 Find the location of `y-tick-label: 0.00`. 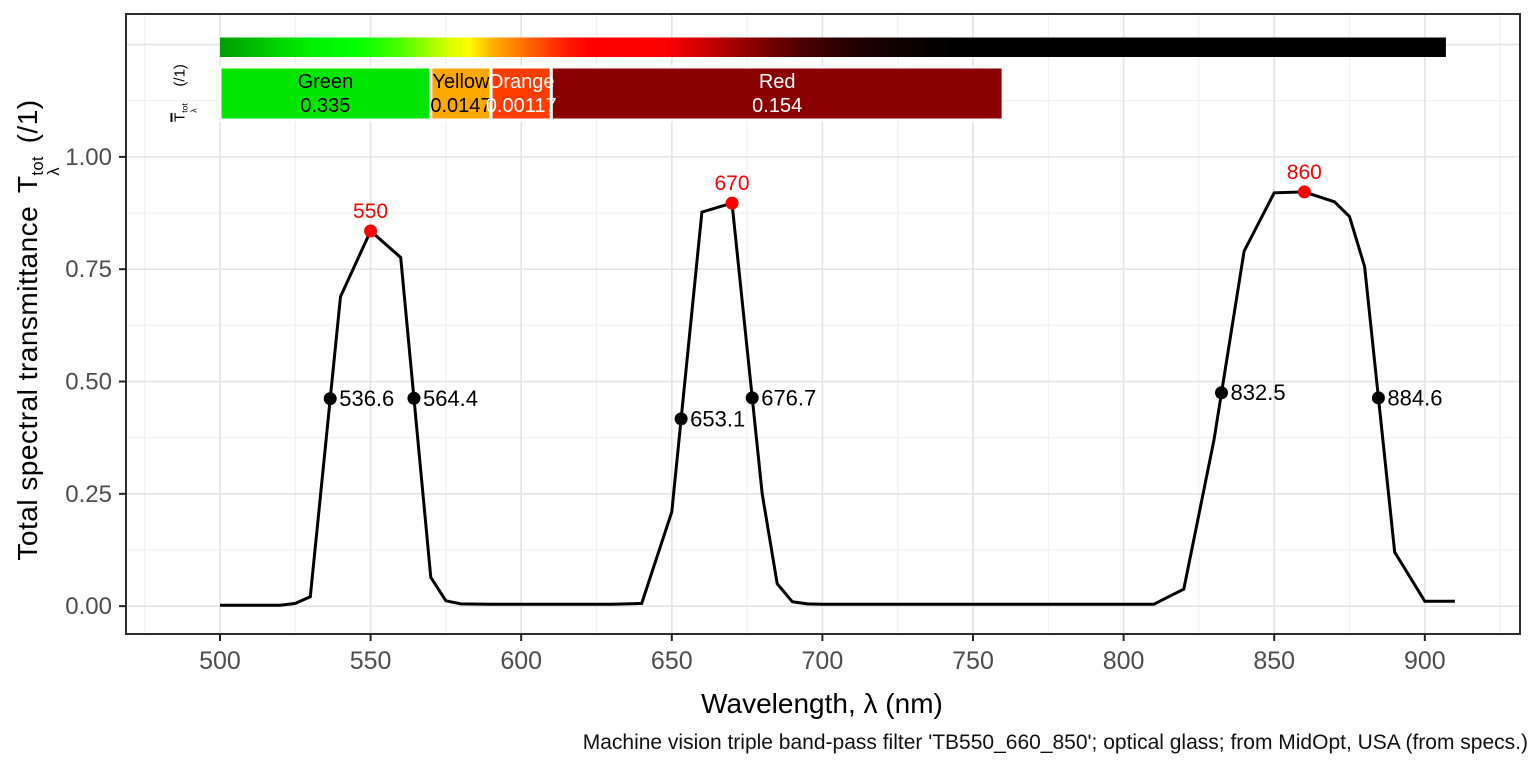

y-tick-label: 0.00 is located at coordinates (88, 606).